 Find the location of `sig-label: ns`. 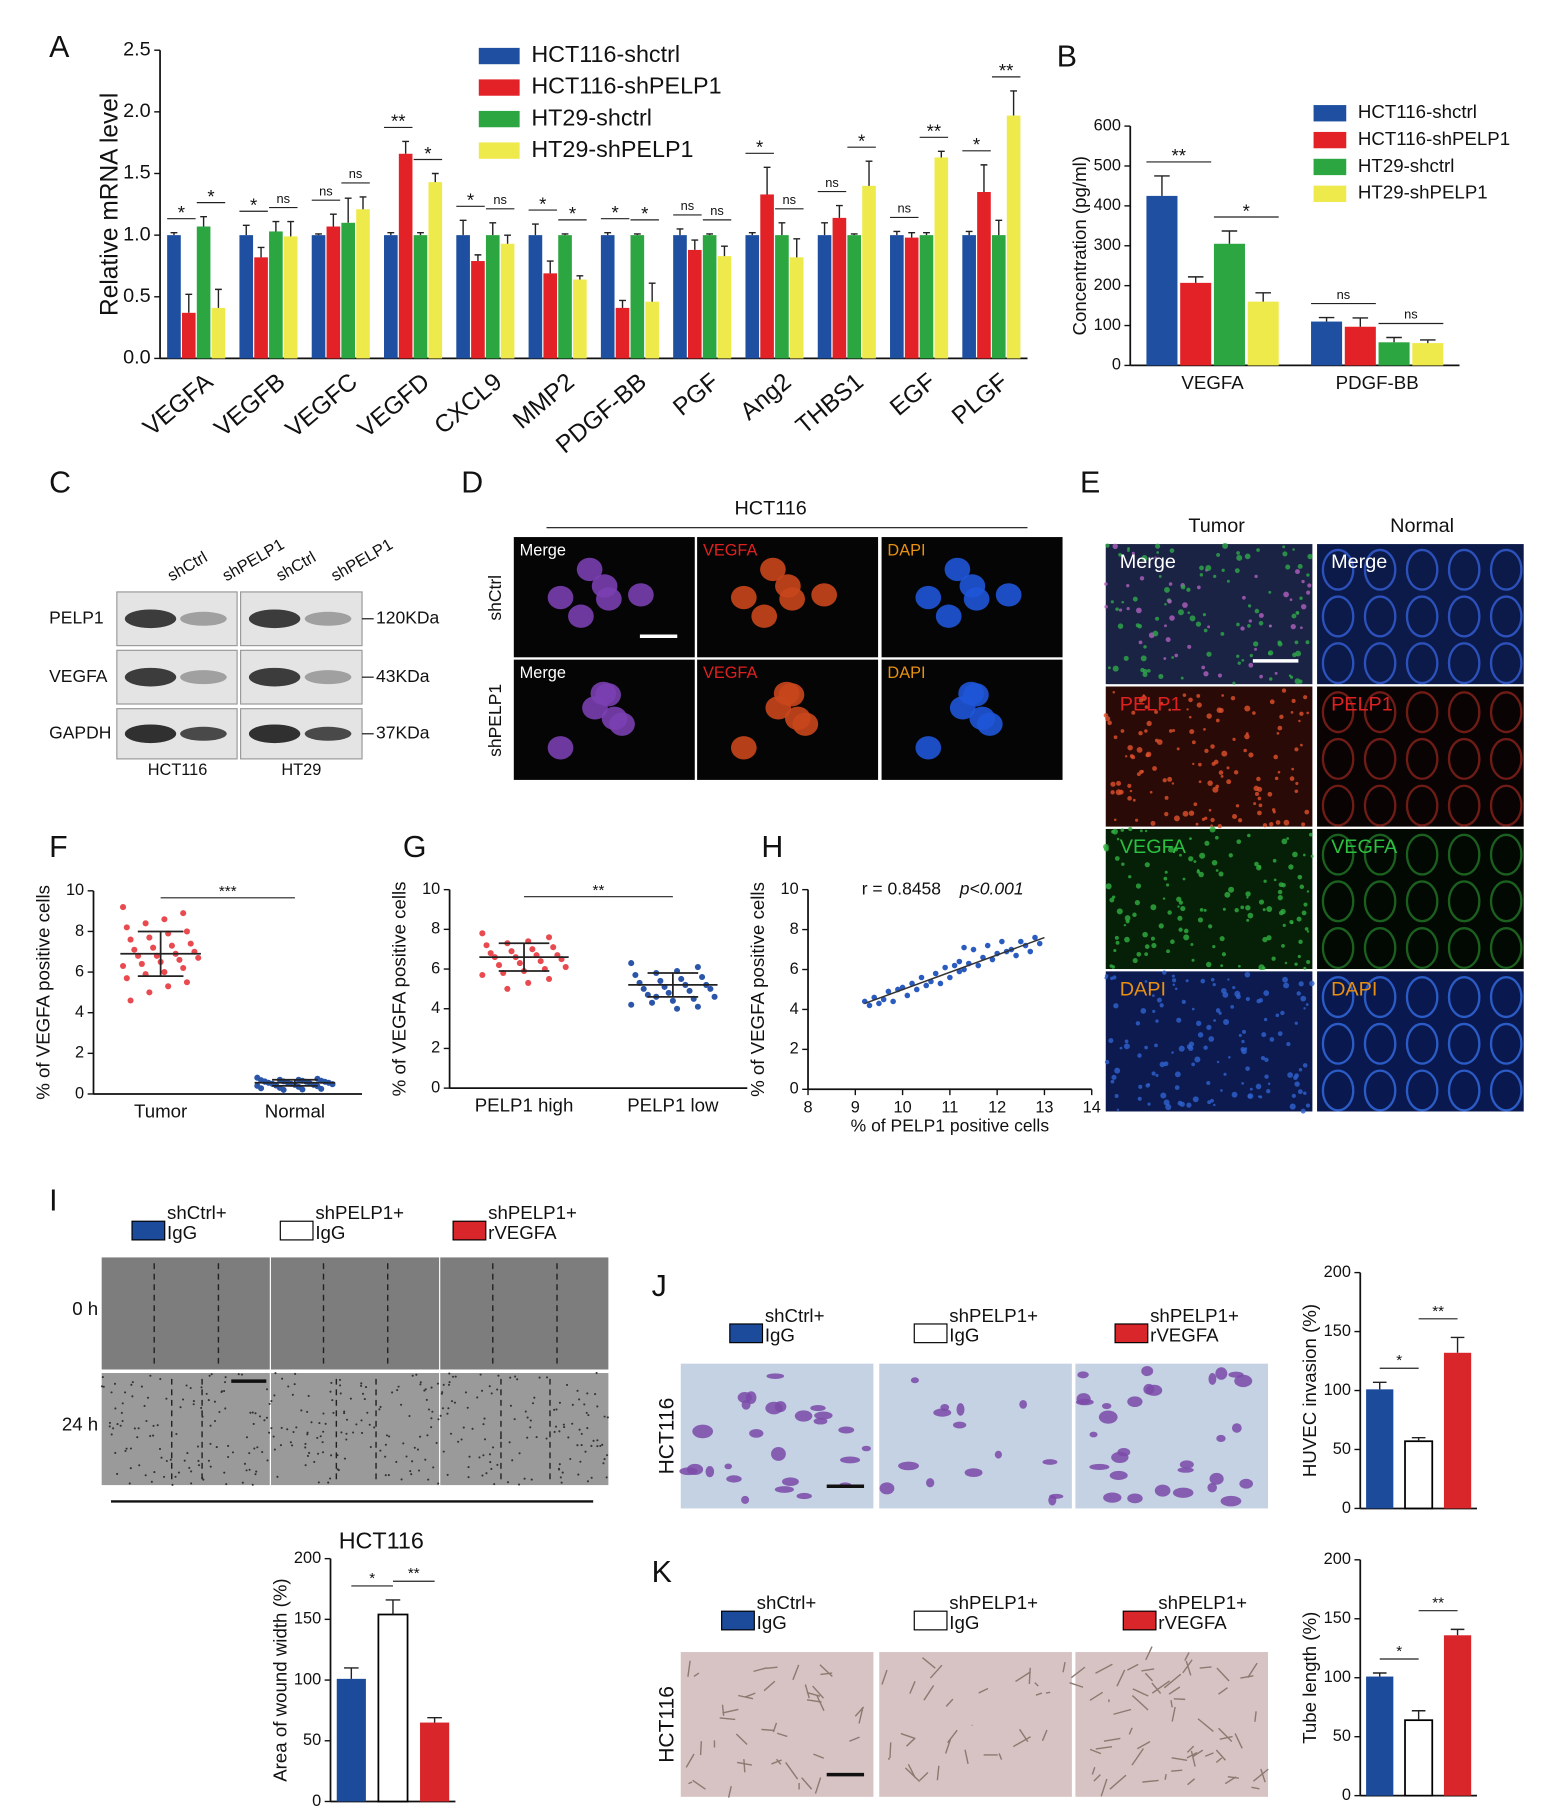

sig-label: ns is located at coordinates (500, 199).